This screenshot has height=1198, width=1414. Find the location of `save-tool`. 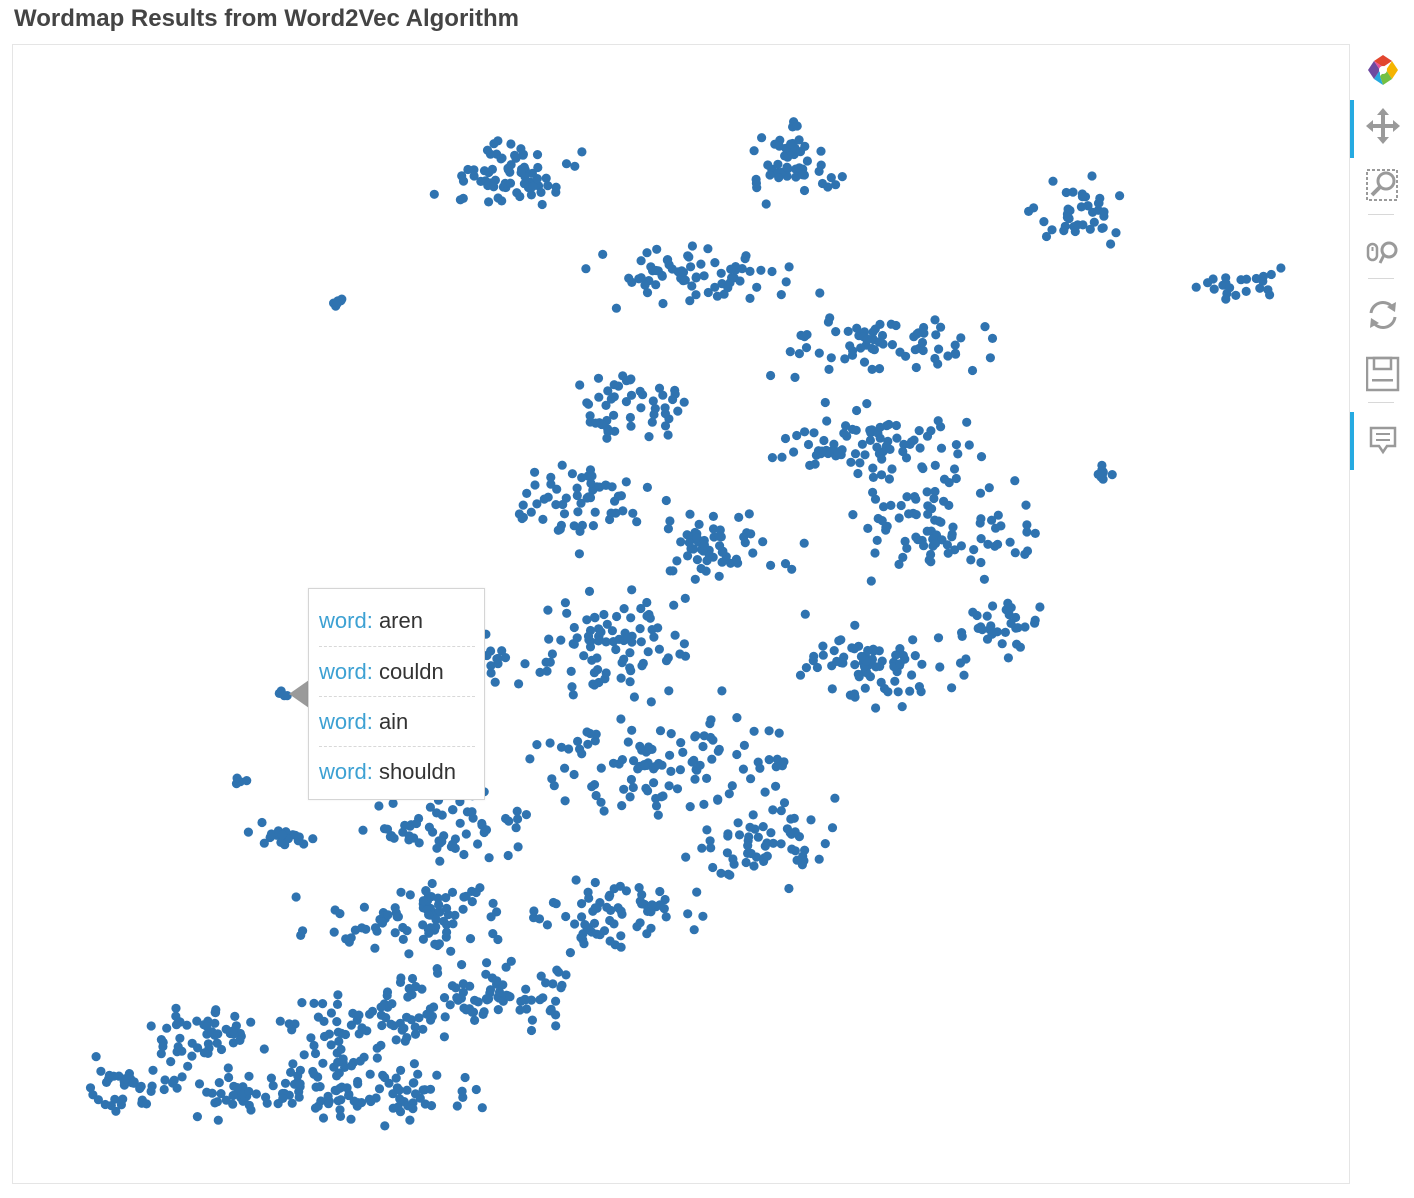

save-tool is located at coordinates (1382, 372).